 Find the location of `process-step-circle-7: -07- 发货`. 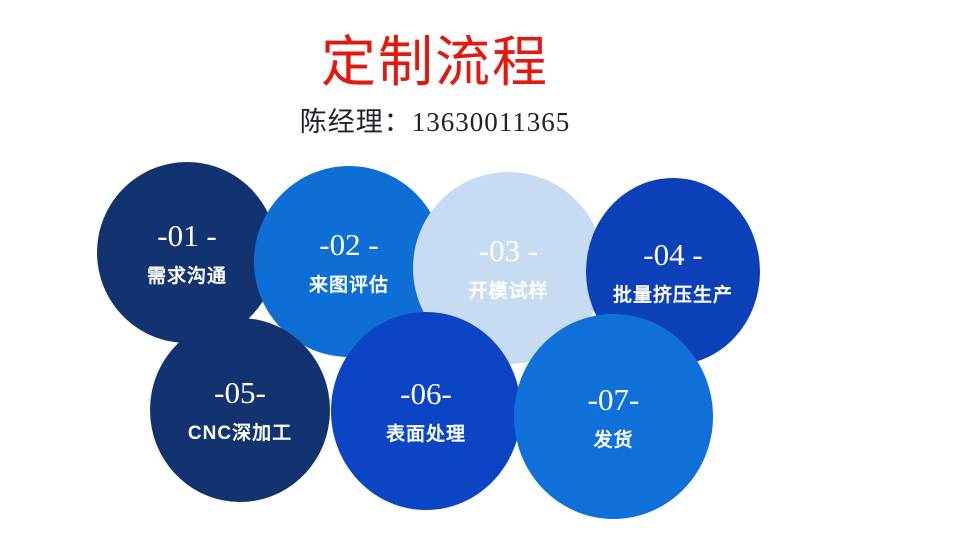

process-step-circle-7: -07- 发货 is located at coordinates (613, 416).